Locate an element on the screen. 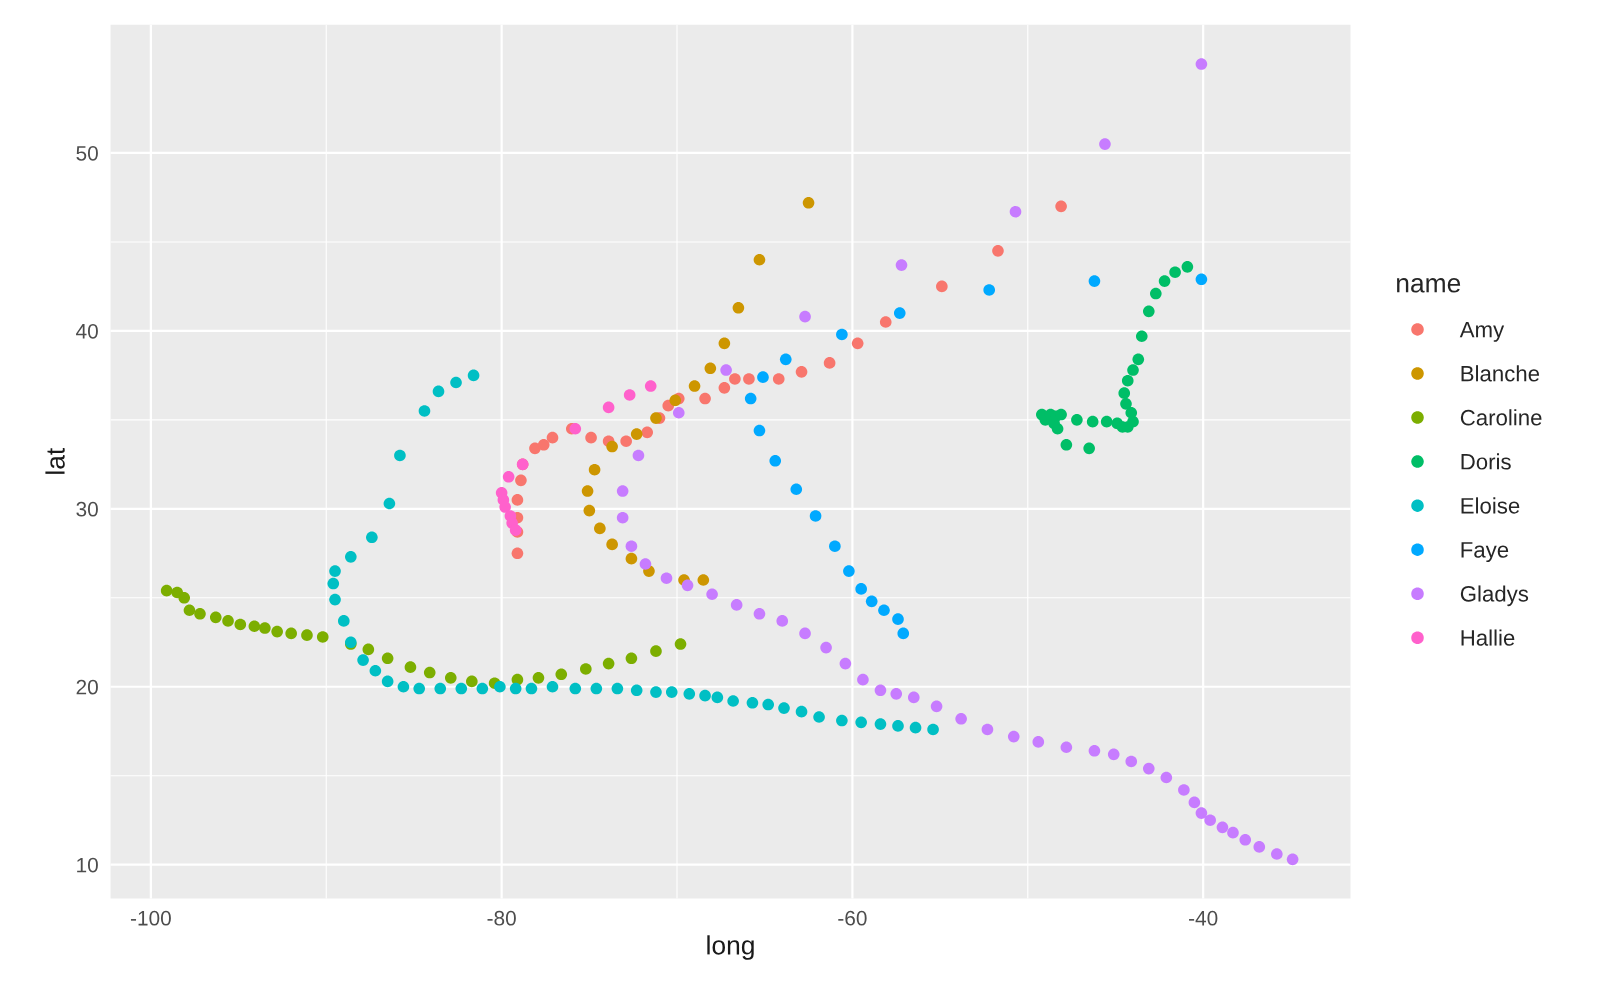 This screenshot has height=995, width=1602. y-tick-label: 20 is located at coordinates (87, 687).